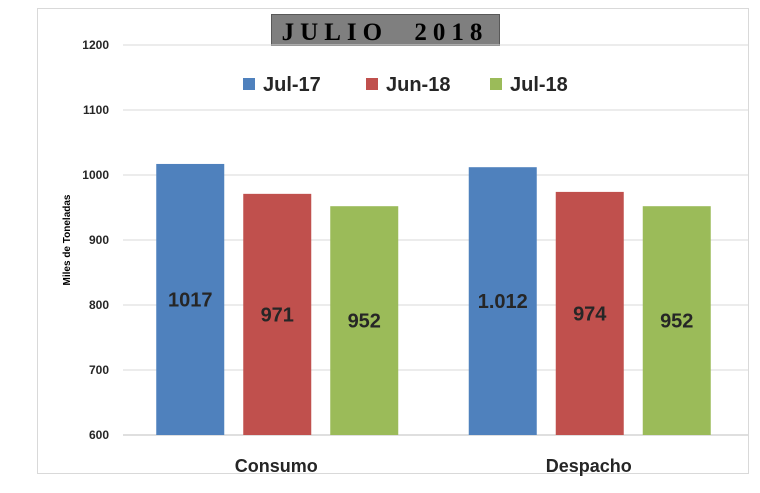 This screenshot has width=760, height=493. What do you see at coordinates (99, 305) in the screenshot?
I see `y-tick-label: 800` at bounding box center [99, 305].